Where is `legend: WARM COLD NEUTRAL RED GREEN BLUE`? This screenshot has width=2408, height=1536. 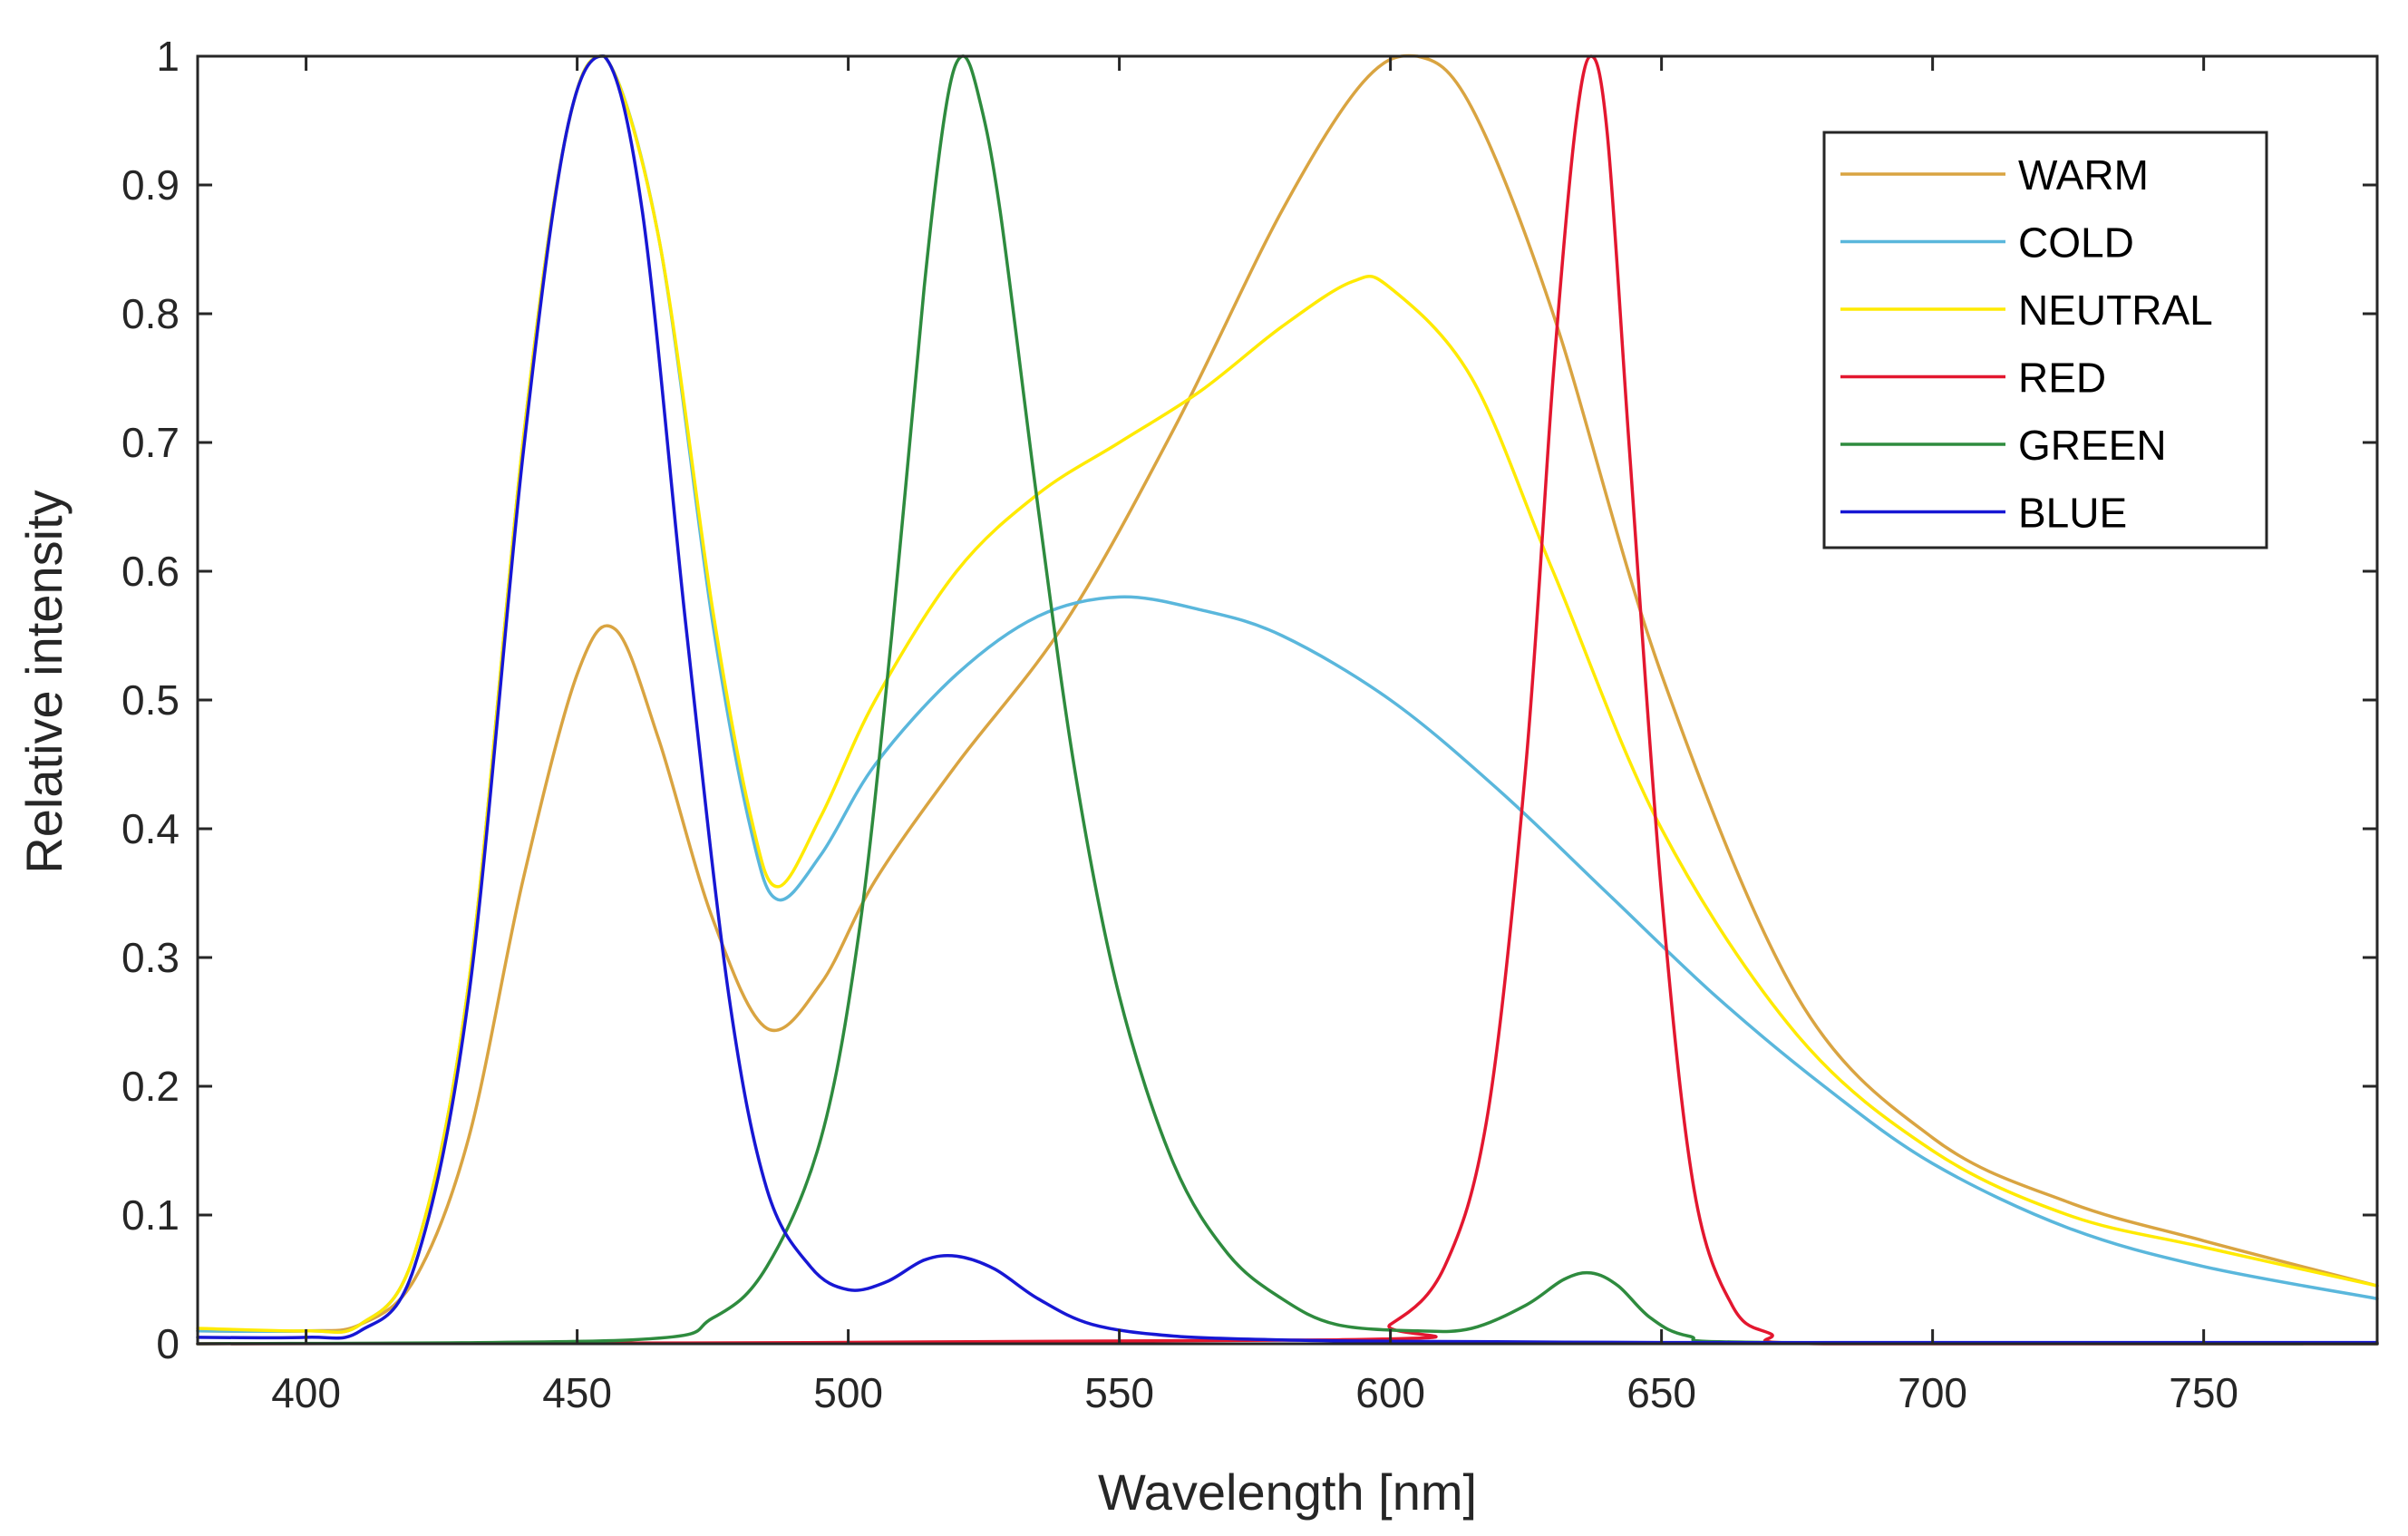 legend: WARM COLD NEUTRAL RED GREEN BLUE is located at coordinates (2045, 340).